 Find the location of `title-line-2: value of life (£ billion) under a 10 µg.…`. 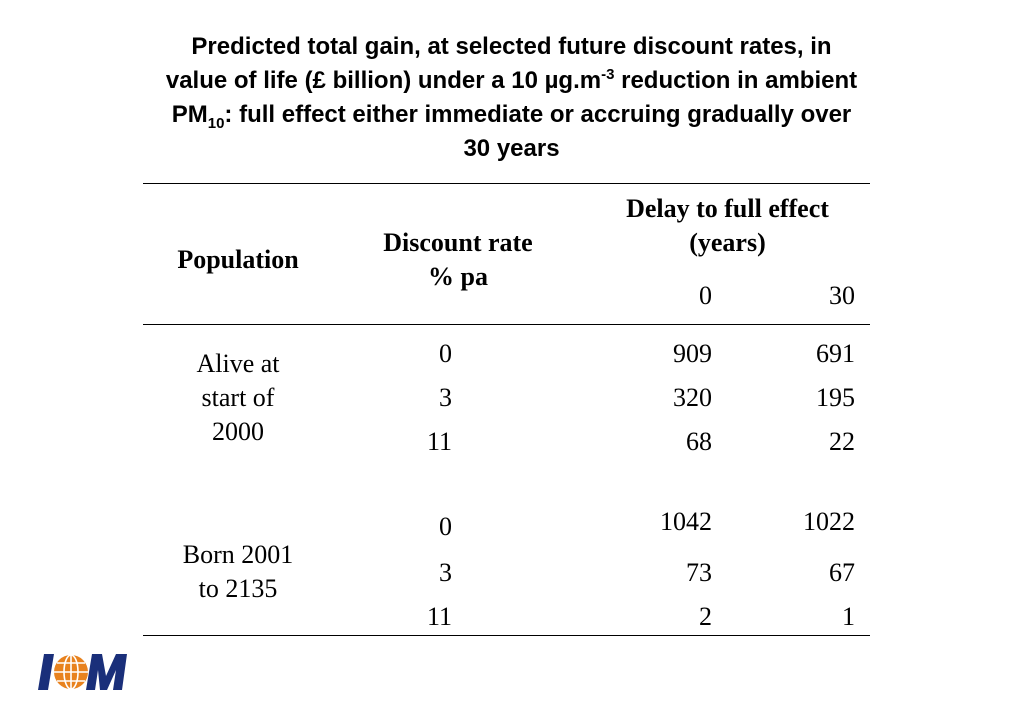

title-line-2: value of life (£ billion) under a 10 µg.… is located at coordinates (511, 80).